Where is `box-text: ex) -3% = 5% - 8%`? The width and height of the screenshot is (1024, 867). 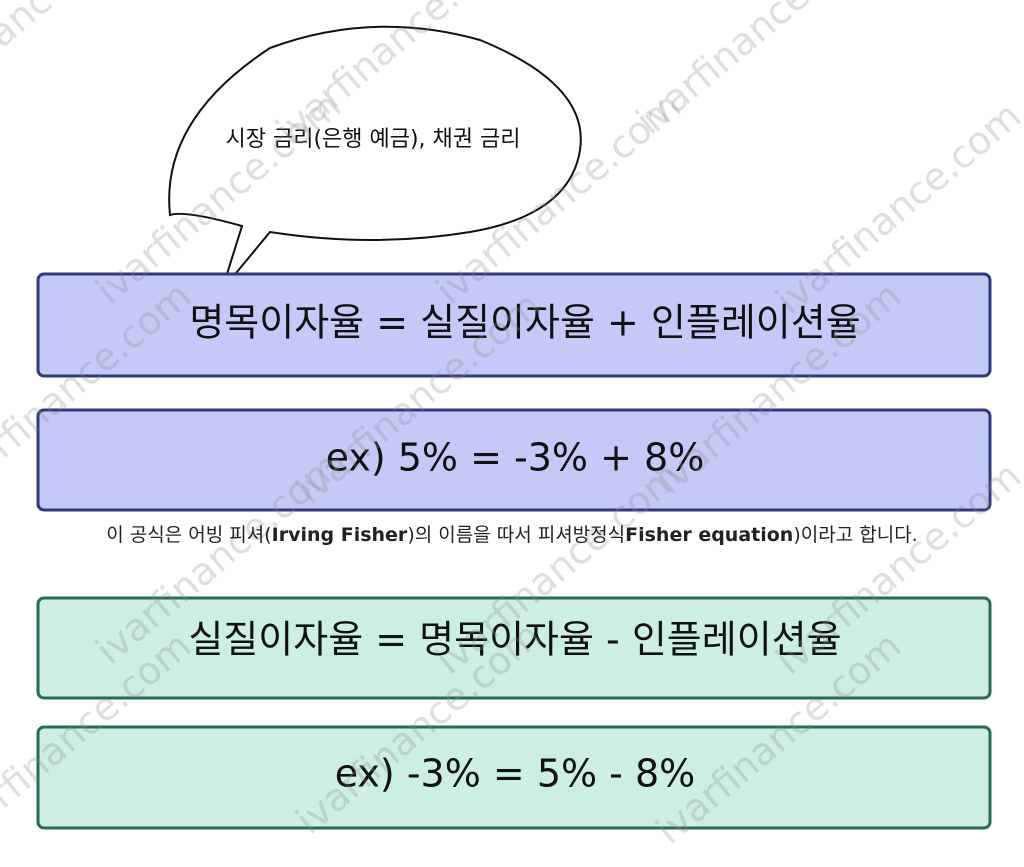 box-text: ex) -3% = 5% - 8% is located at coordinates (515, 774).